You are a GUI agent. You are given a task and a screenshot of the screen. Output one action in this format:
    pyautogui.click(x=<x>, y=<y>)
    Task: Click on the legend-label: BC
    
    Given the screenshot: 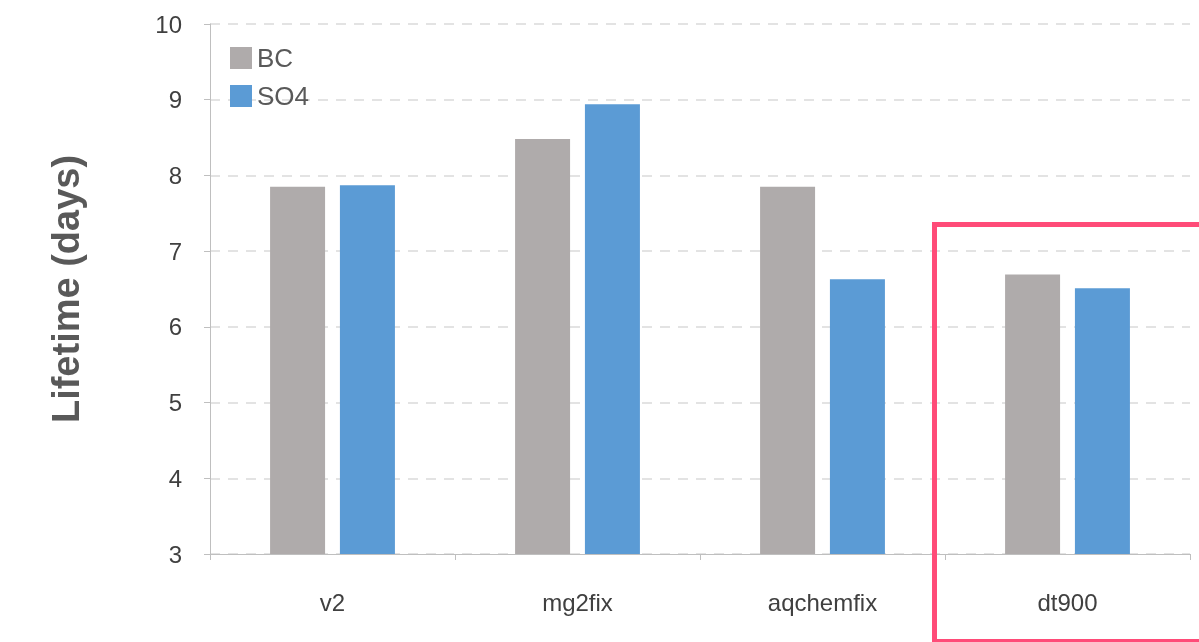 What is the action you would take?
    pyautogui.click(x=275, y=58)
    